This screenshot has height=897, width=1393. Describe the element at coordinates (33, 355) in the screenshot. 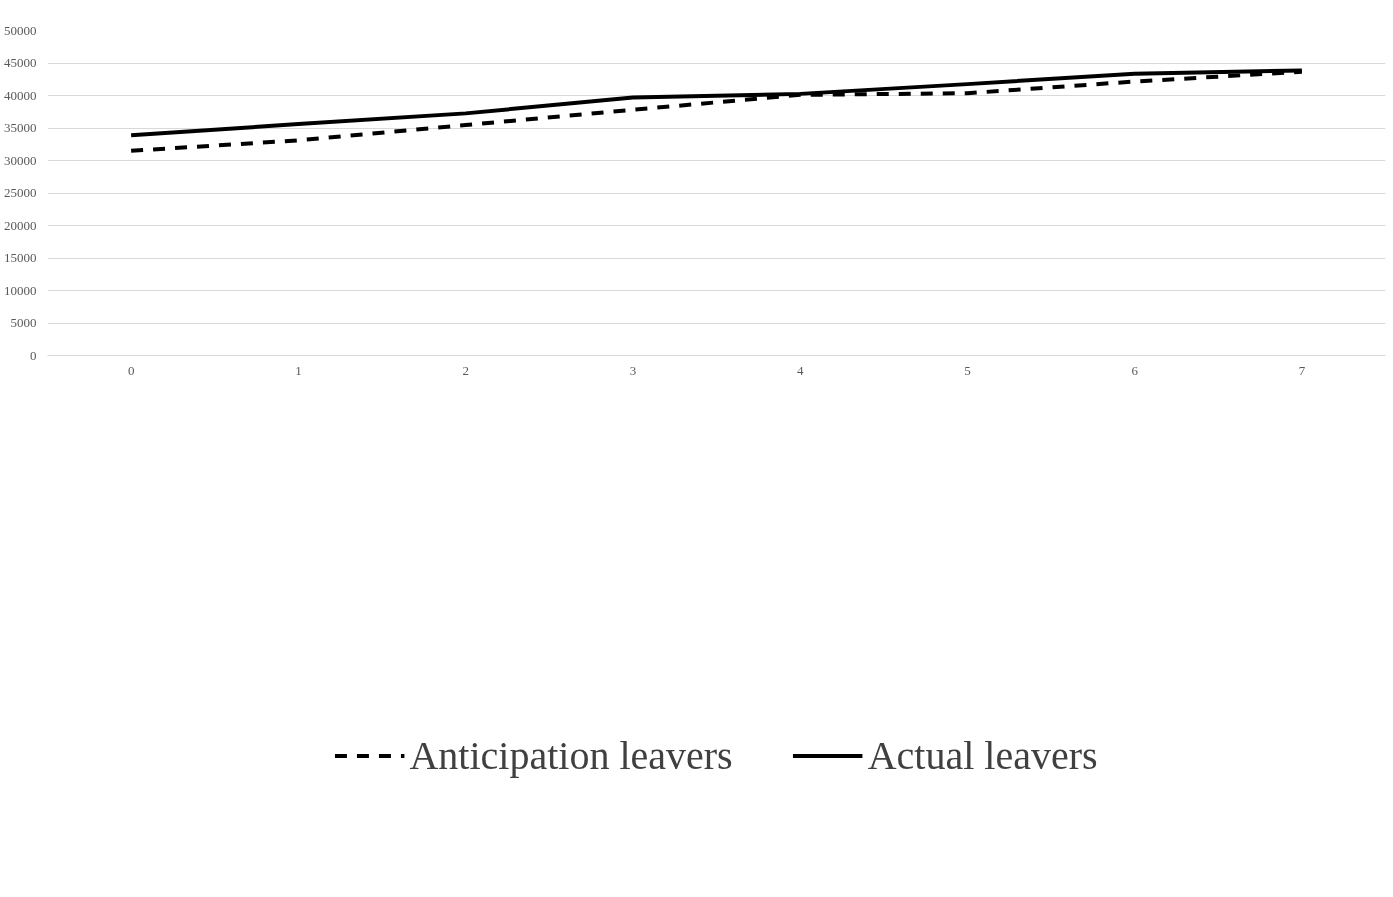

I see `y-tick-label: 0` at that location.